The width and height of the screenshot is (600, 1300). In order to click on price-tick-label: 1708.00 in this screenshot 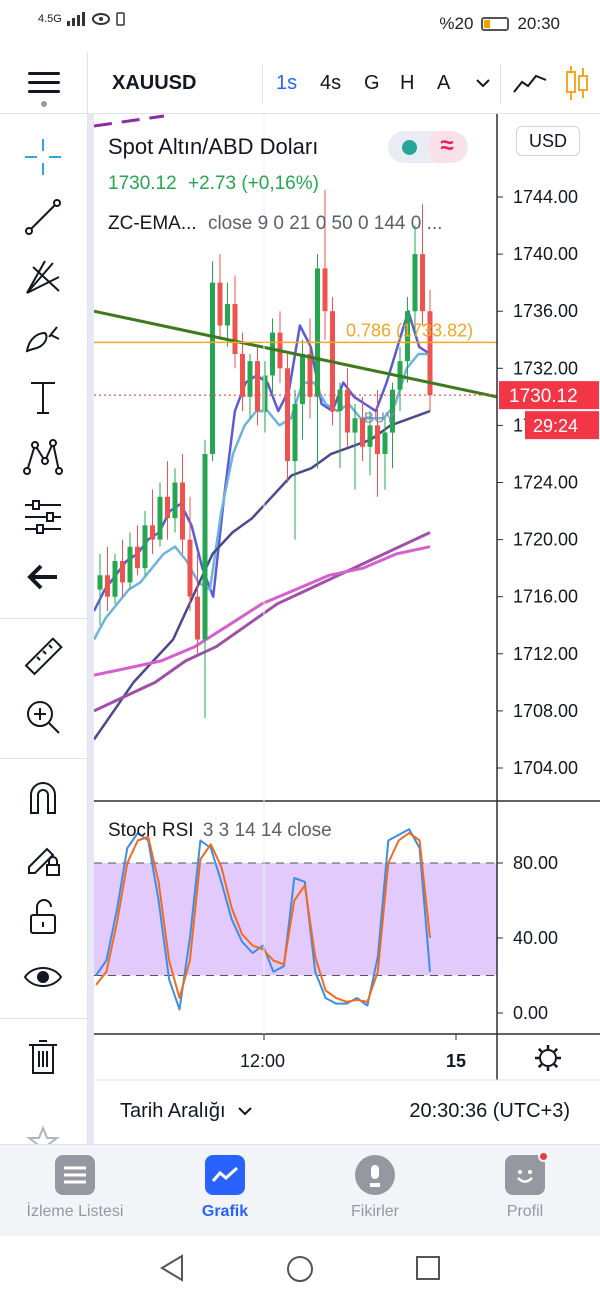, I will do `click(545, 711)`.